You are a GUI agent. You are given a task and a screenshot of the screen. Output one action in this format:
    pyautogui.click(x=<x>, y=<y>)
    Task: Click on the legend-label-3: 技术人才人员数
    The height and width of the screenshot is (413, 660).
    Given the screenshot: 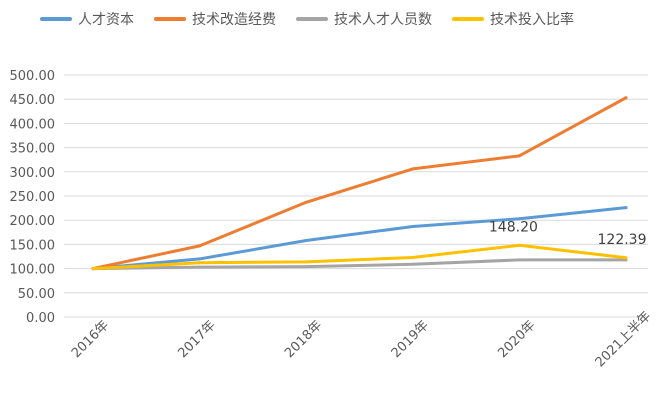 What is the action you would take?
    pyautogui.click(x=383, y=20)
    